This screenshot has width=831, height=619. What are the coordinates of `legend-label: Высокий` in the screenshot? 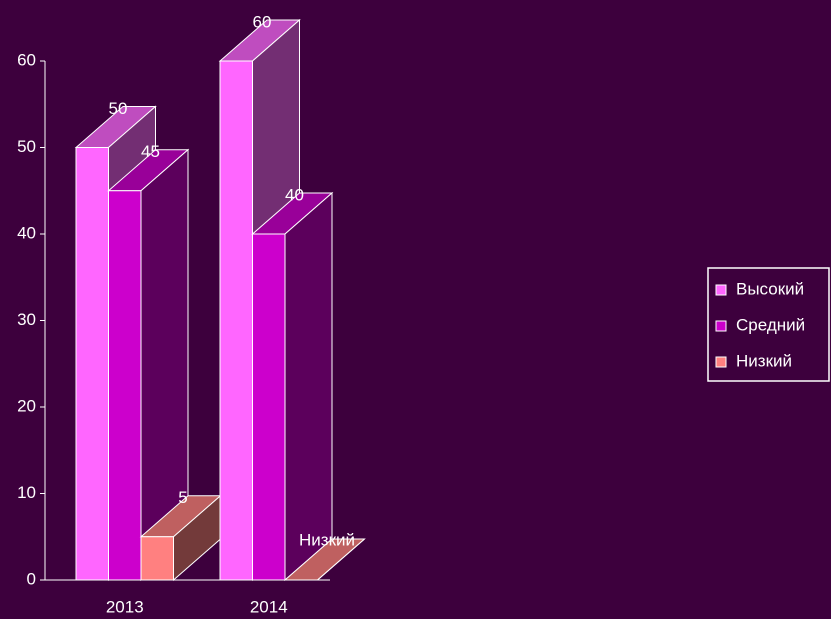 It's located at (770, 288).